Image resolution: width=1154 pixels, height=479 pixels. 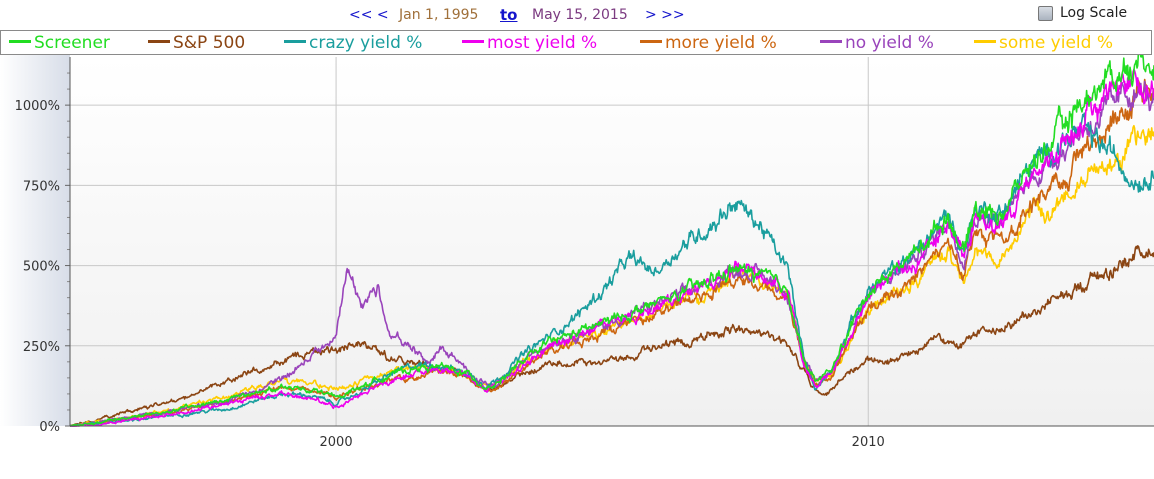 I want to click on legend-item-screener: Screener, so click(x=59, y=43).